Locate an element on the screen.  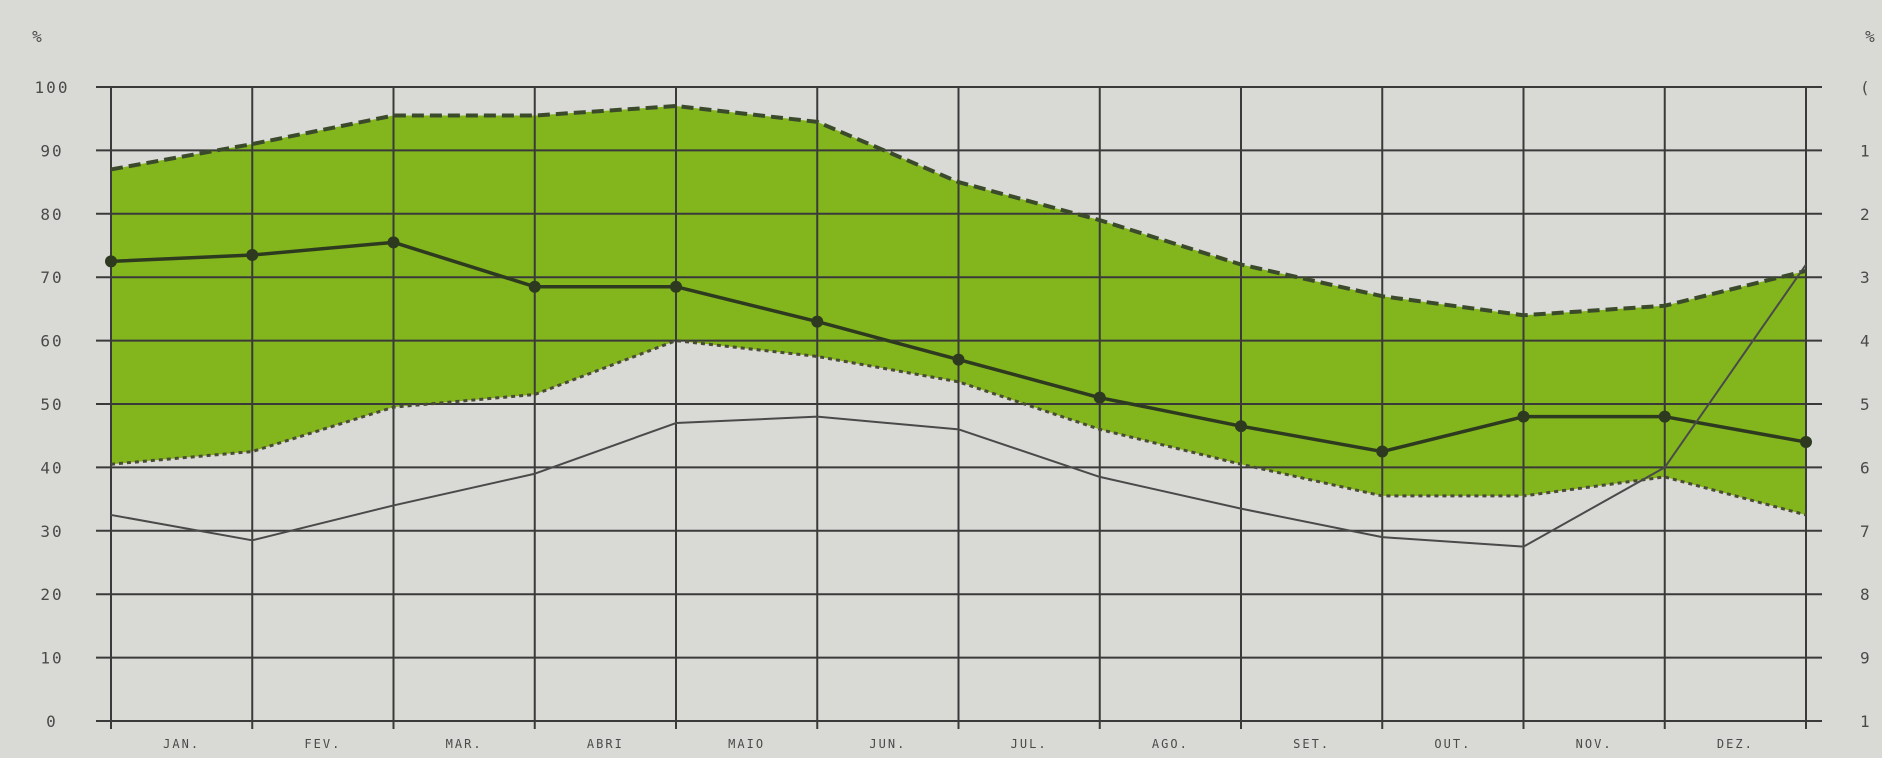
y-tick-right-60: 4 is located at coordinates (1866, 341).